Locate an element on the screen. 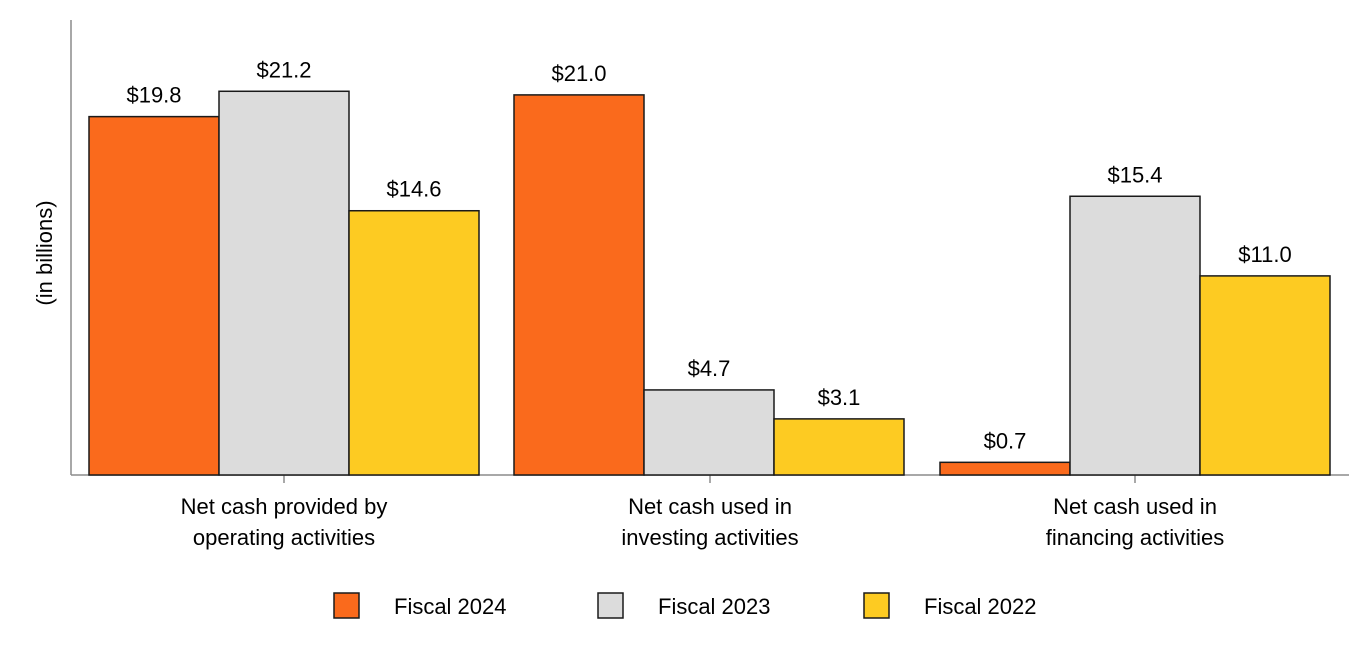 This screenshot has width=1368, height=652. value-label-fiscal-2022-3: $11.0 is located at coordinates (1264, 254).